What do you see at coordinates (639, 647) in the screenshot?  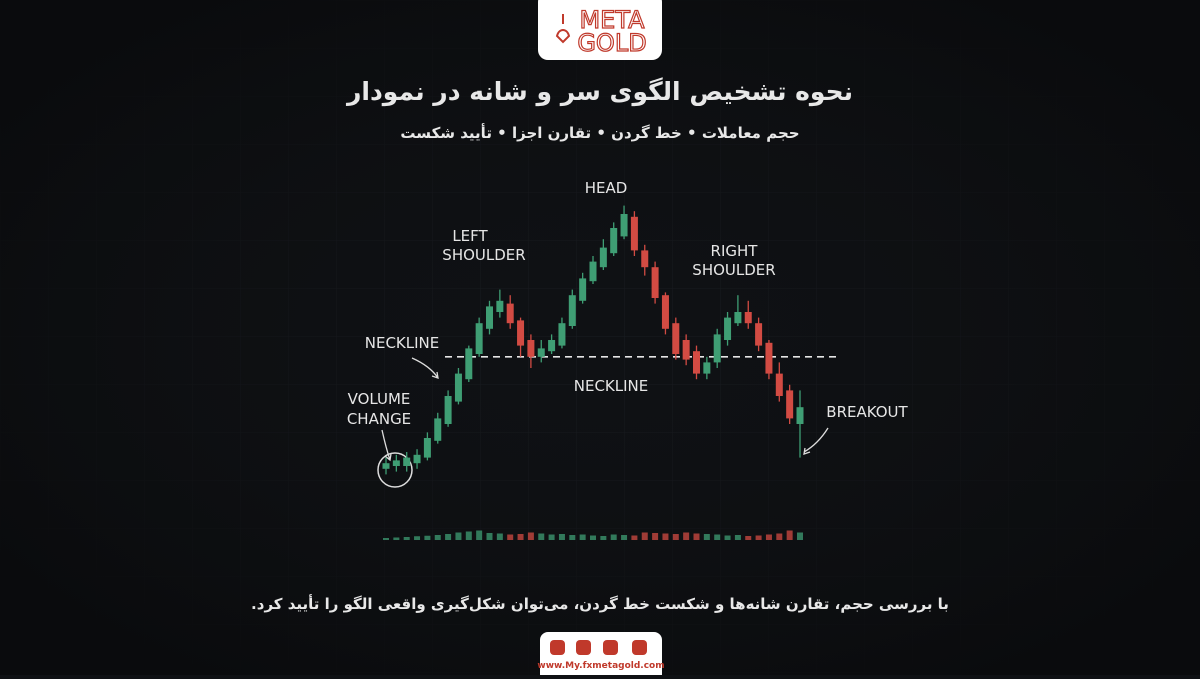 I see `facebook-icon` at bounding box center [639, 647].